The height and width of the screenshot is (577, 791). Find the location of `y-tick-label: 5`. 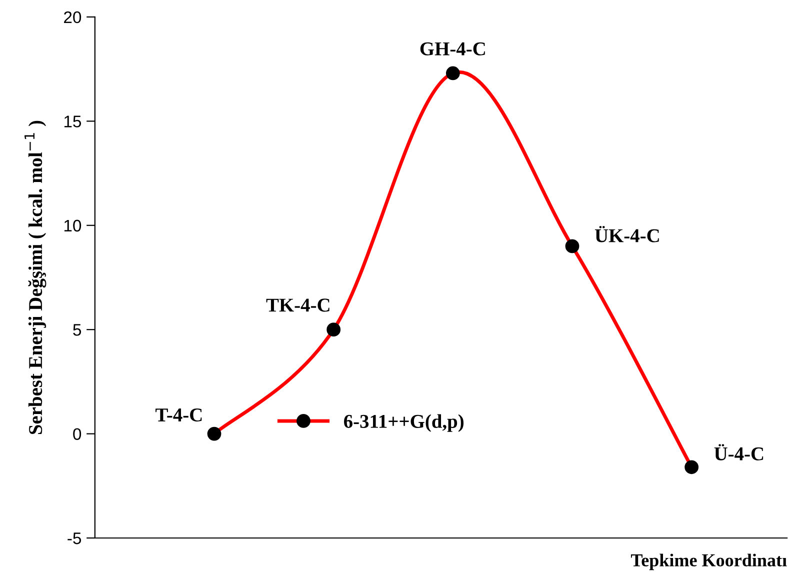

y-tick-label: 5 is located at coordinates (77, 330).